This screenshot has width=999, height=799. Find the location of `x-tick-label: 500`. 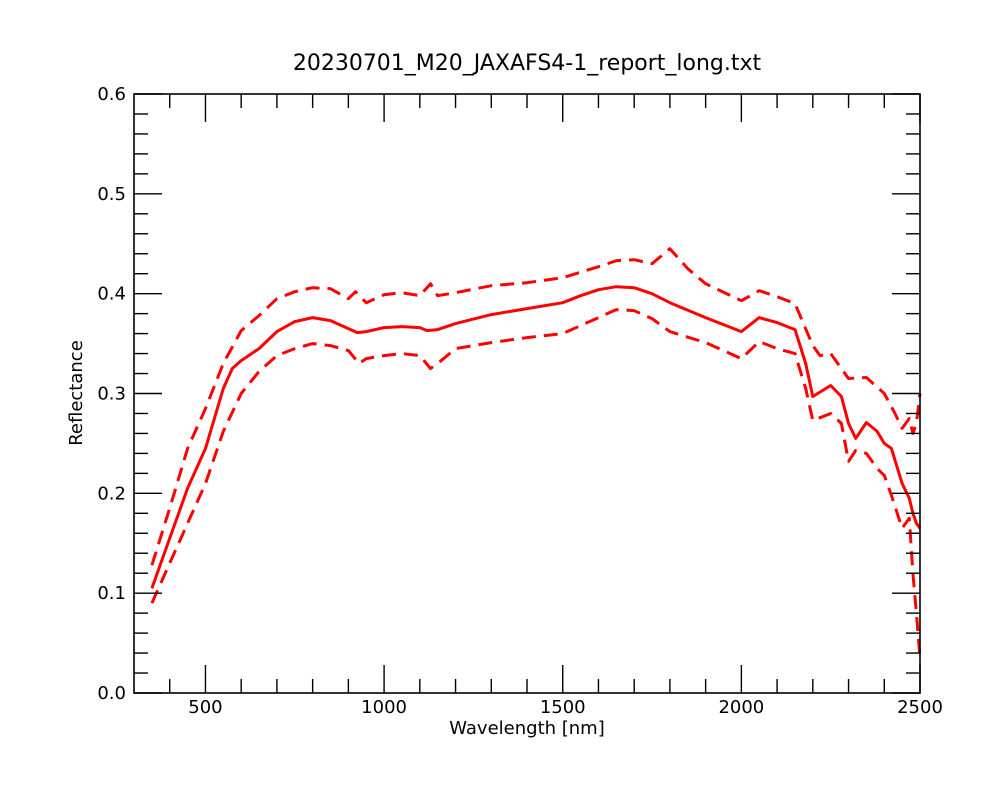

x-tick-label: 500 is located at coordinates (205, 707).